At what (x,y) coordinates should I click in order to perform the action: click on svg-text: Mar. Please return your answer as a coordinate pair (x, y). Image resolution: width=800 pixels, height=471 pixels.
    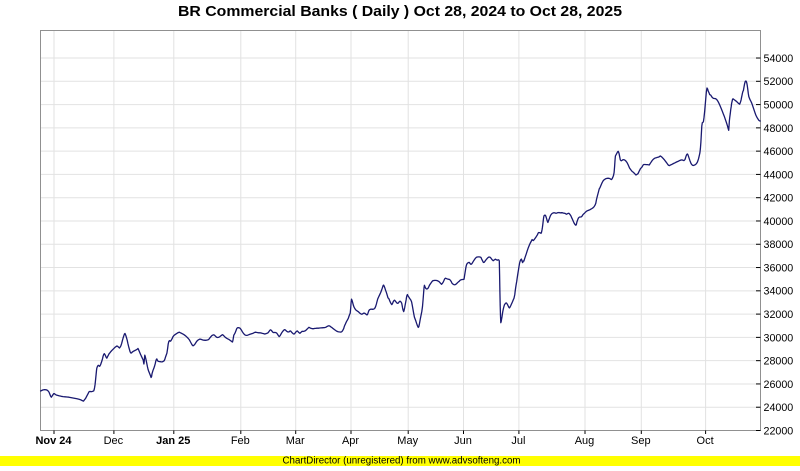
    Looking at the image, I should click on (295, 441).